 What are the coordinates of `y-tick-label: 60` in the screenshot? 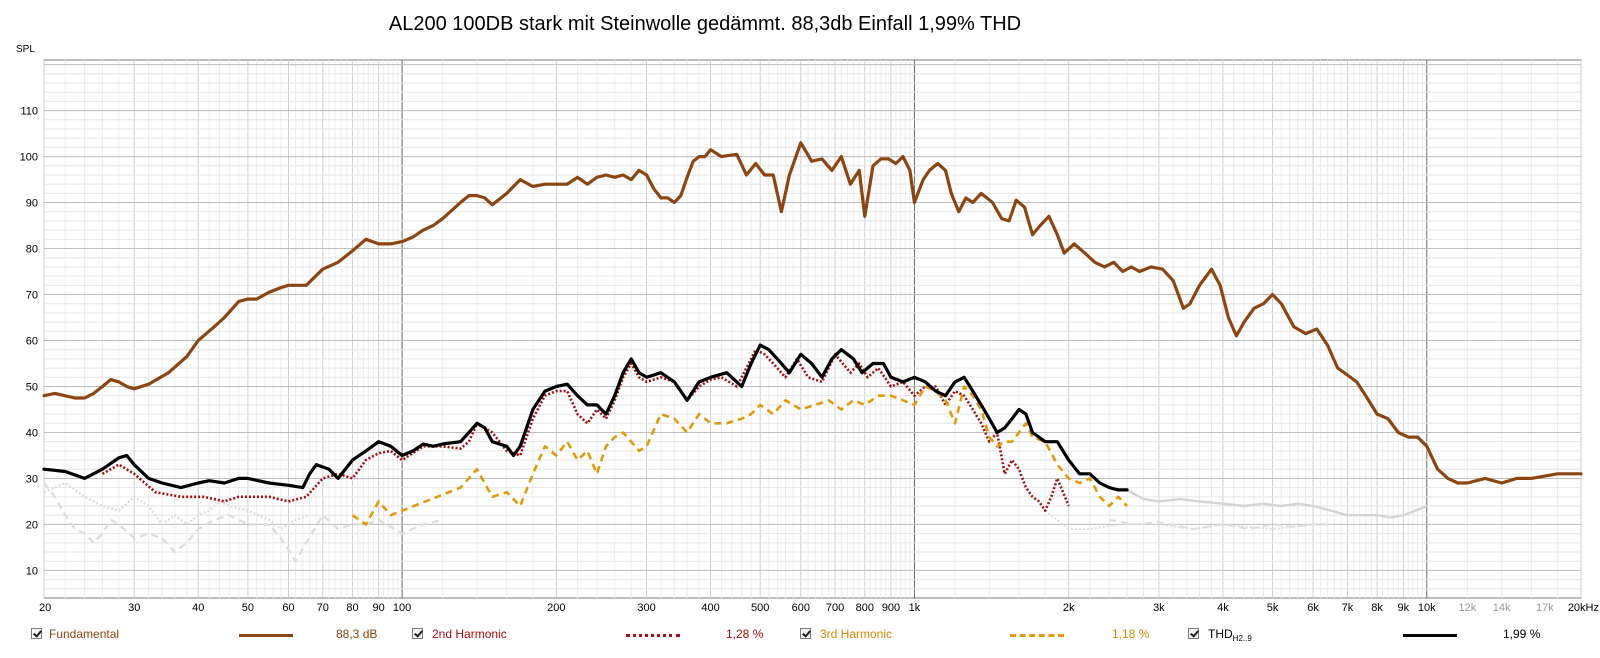 It's located at (32, 341).